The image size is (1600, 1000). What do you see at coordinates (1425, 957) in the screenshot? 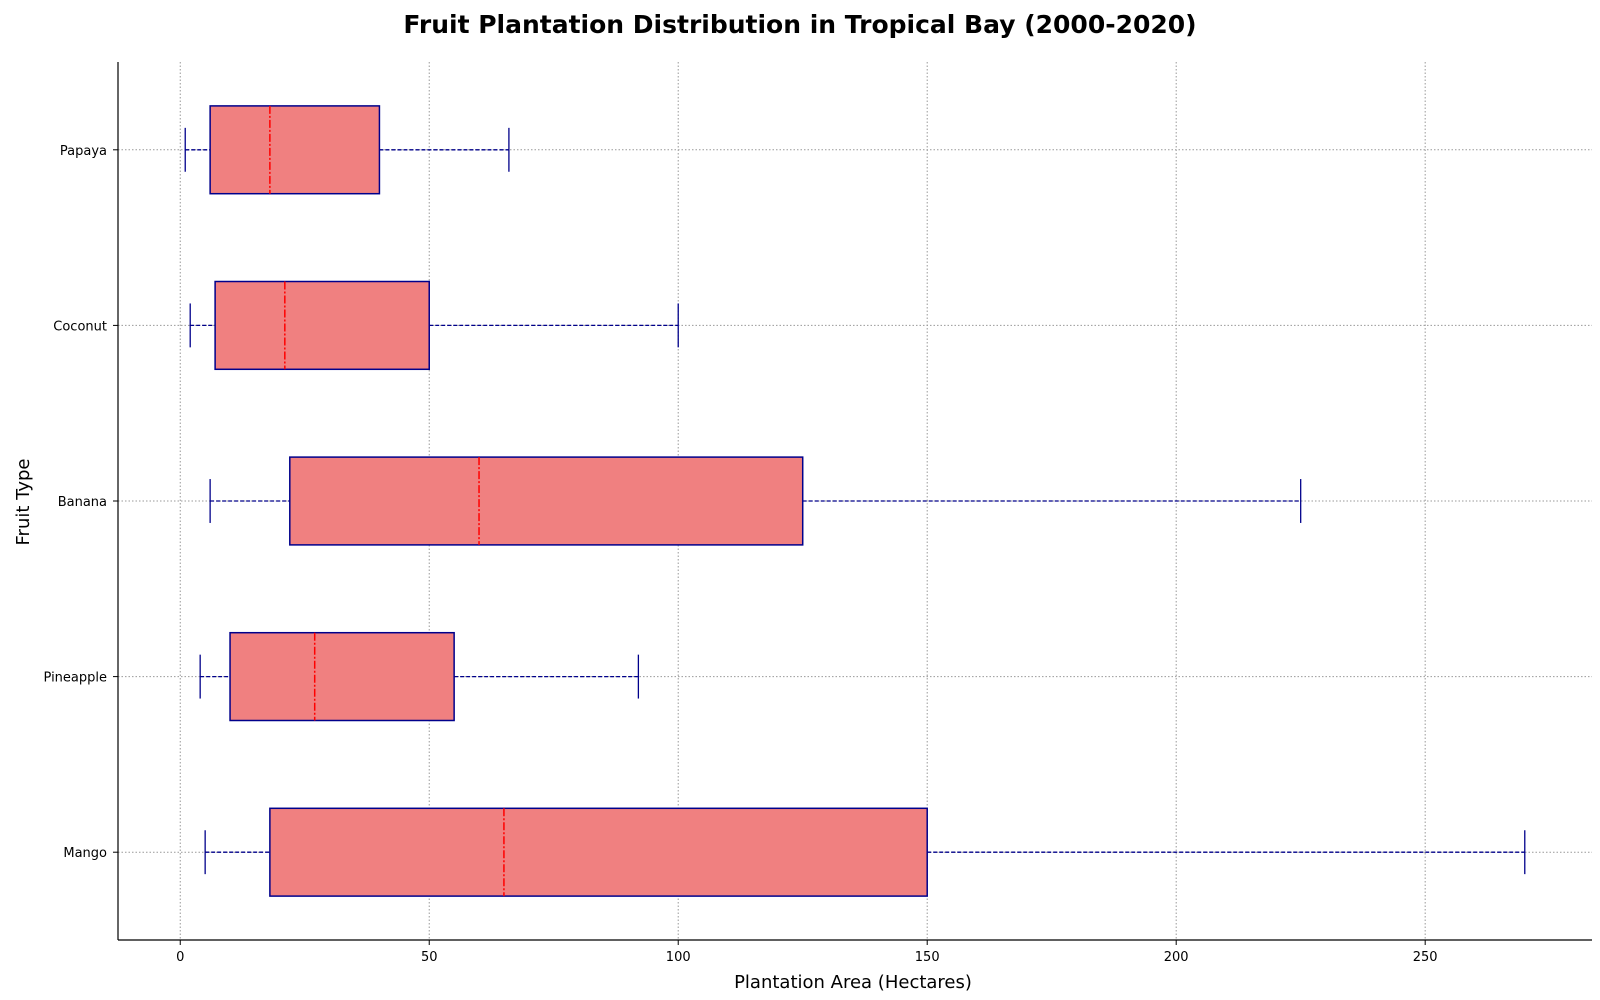
I see `x-tick-label: 250` at bounding box center [1425, 957].